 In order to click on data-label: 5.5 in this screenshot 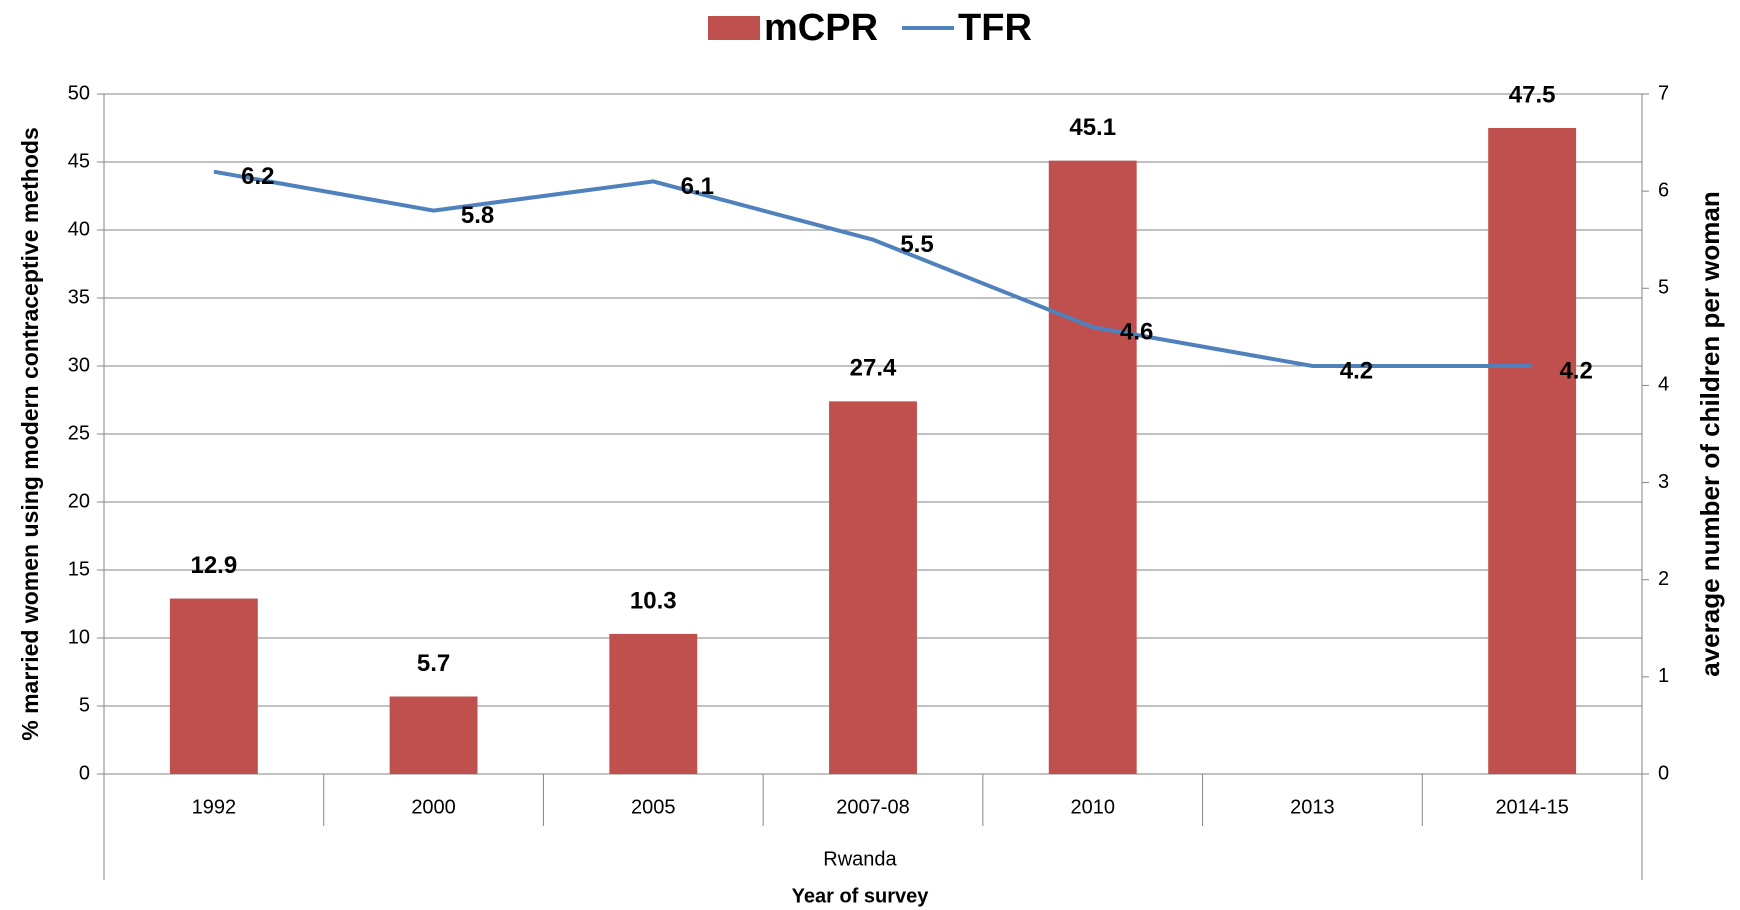, I will do `click(916, 244)`.